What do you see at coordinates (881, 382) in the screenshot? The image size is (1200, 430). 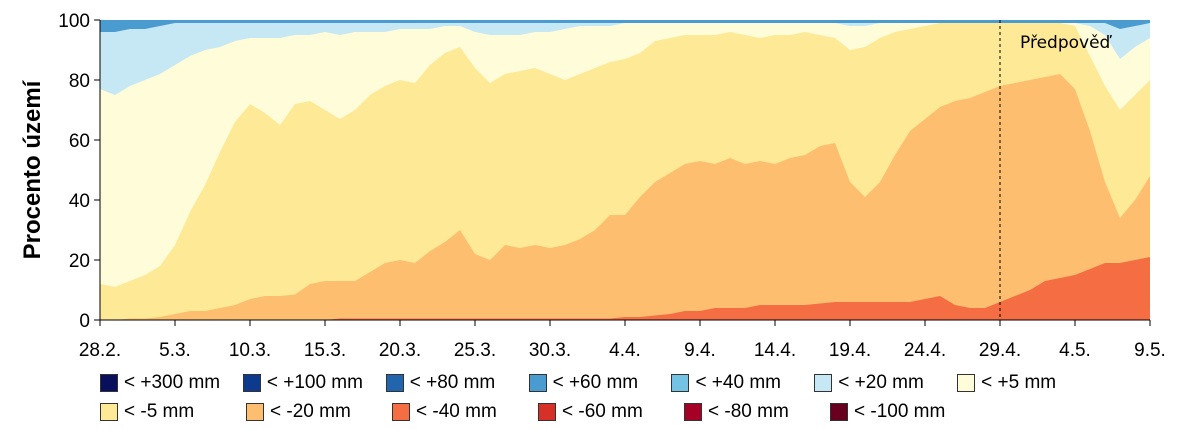 I see `legend-label: < +20 mm` at bounding box center [881, 382].